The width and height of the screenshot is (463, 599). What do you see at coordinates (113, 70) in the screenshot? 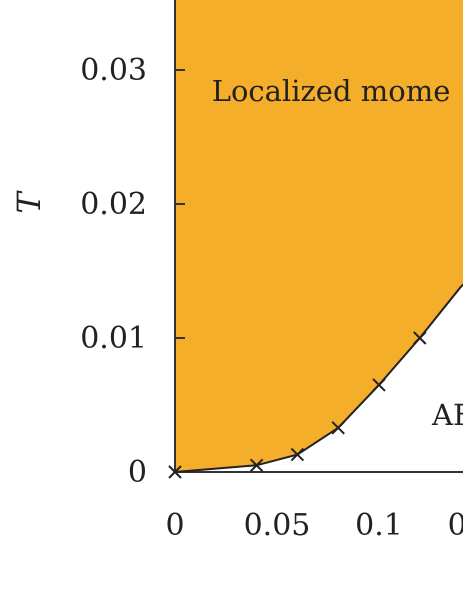
I see `y-tick-label: 0.03` at bounding box center [113, 70].